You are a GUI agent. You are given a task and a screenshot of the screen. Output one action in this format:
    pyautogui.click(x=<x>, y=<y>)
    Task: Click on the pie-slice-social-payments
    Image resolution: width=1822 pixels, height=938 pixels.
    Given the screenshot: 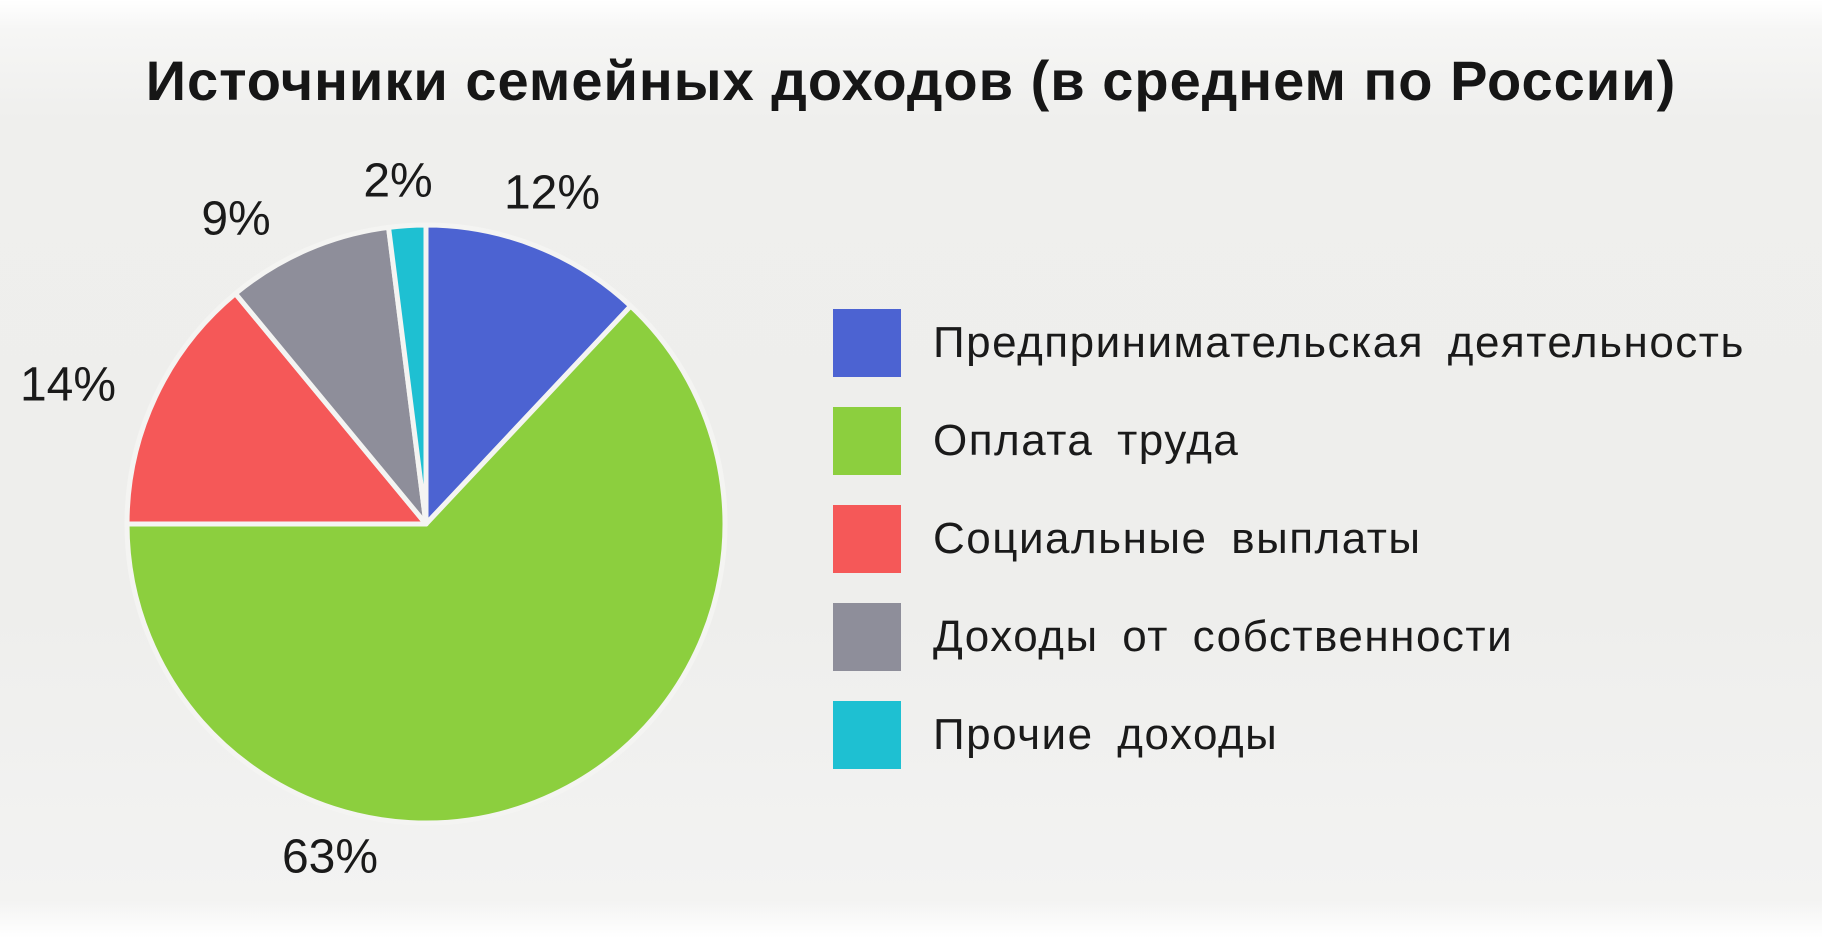 What is the action you would take?
    pyautogui.click(x=276, y=409)
    